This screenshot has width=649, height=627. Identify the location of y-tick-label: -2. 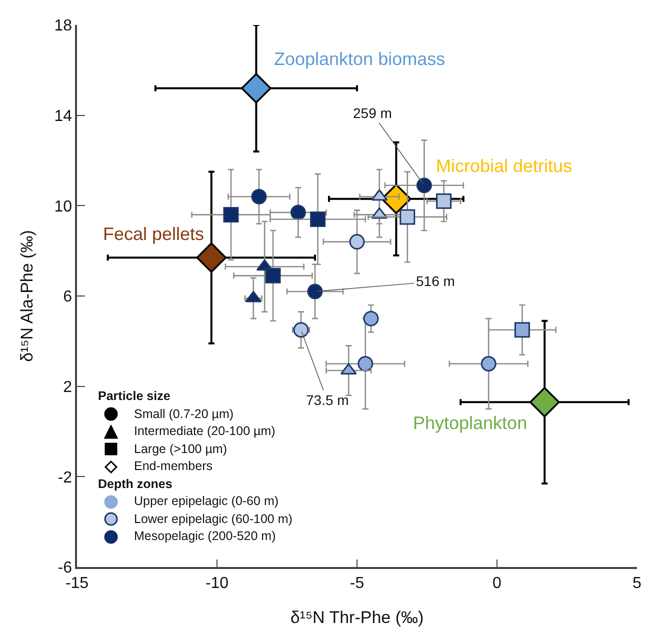
(65, 477).